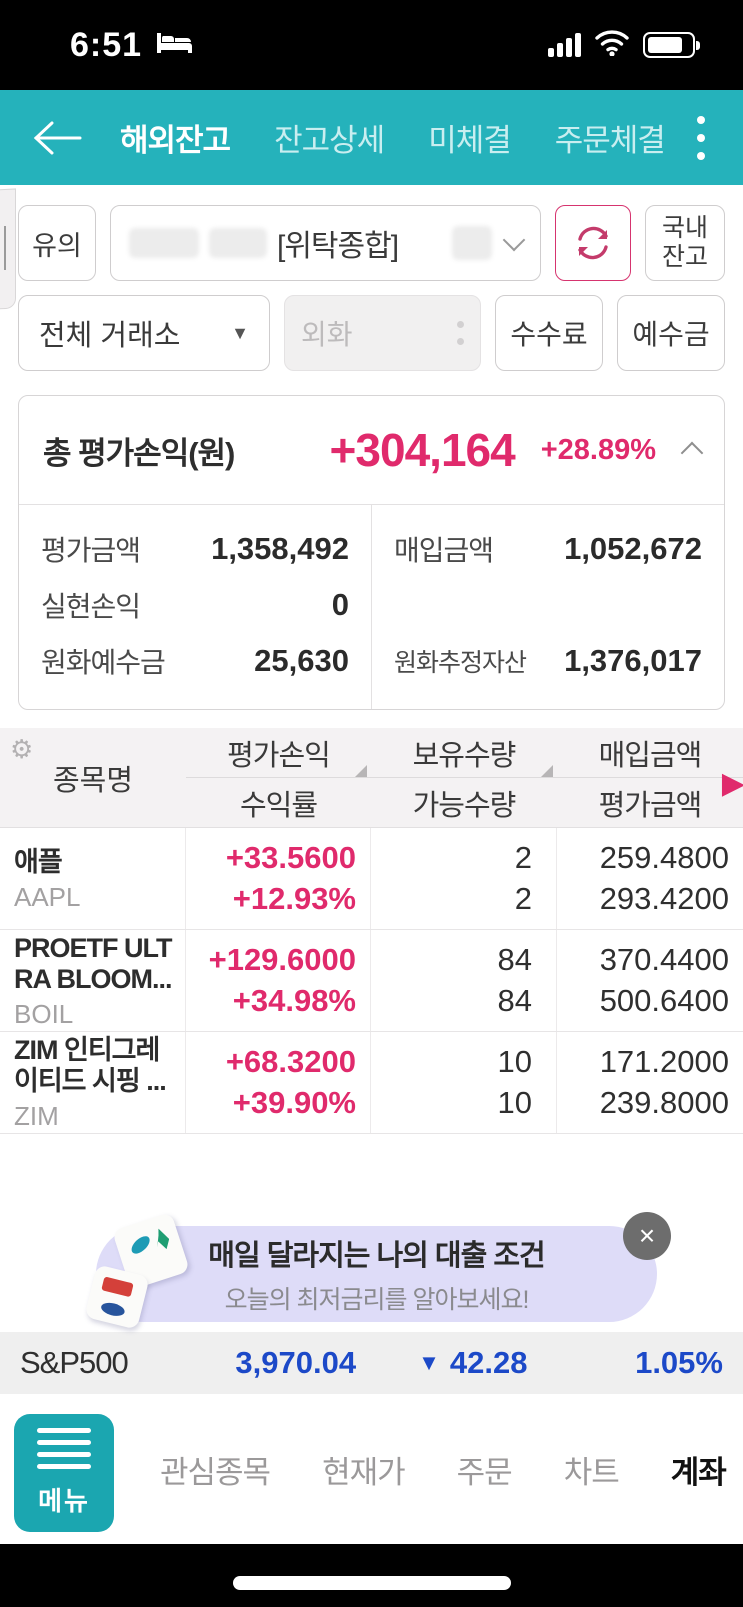 The image size is (743, 1607). What do you see at coordinates (195, 605) in the screenshot?
I see `summary-row: 실현손익 0` at bounding box center [195, 605].